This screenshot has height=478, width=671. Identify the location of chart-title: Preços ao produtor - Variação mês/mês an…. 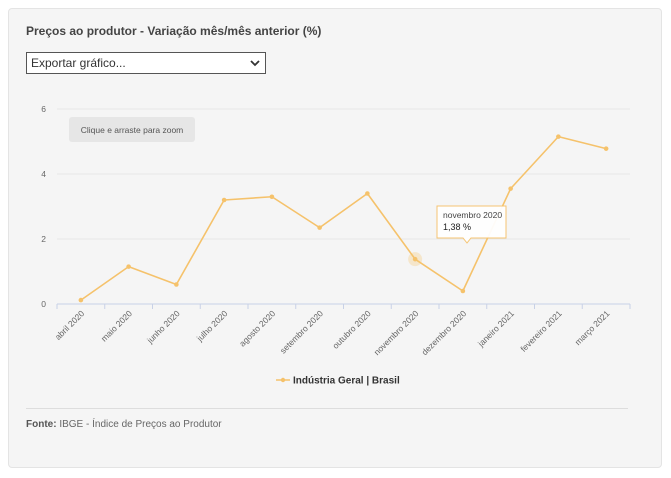
(174, 31).